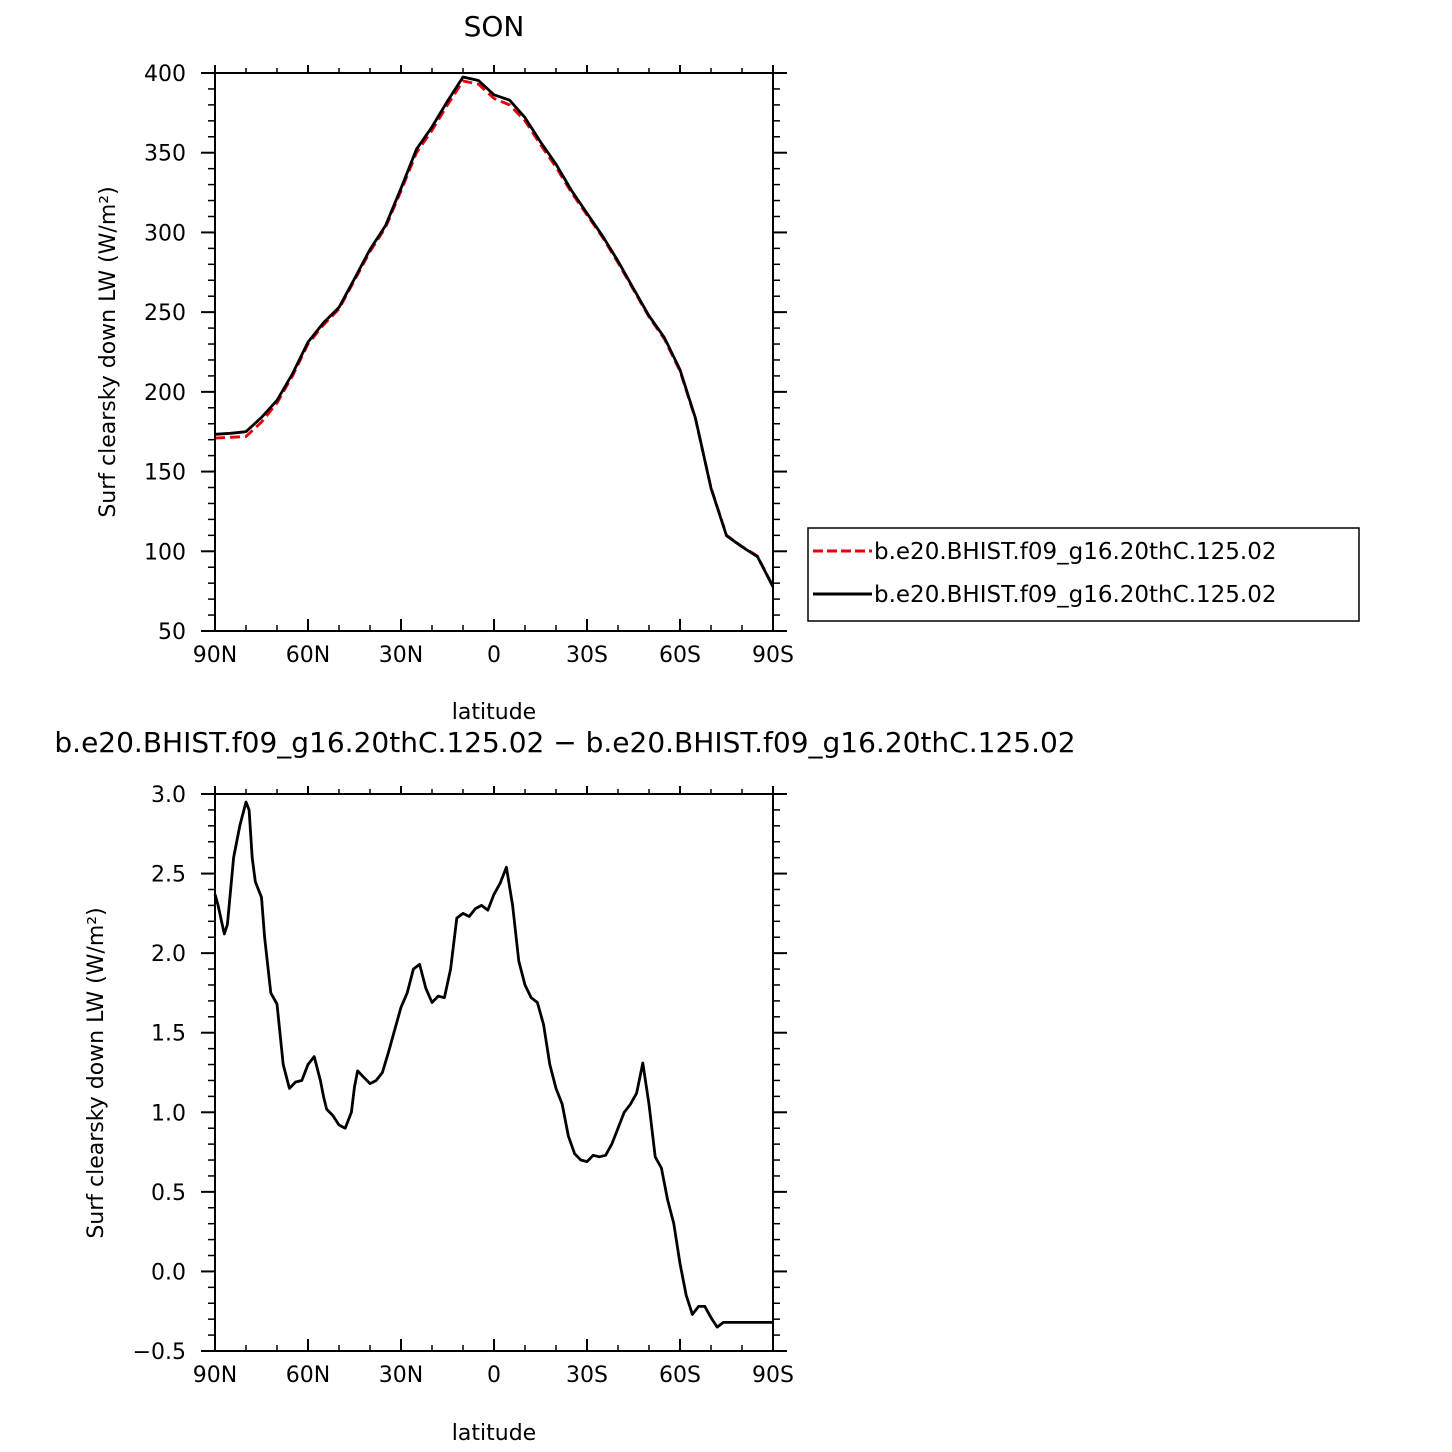 The height and width of the screenshot is (1452, 1452). Describe the element at coordinates (168, 954) in the screenshot. I see `y-tick-label: 2.0` at that location.